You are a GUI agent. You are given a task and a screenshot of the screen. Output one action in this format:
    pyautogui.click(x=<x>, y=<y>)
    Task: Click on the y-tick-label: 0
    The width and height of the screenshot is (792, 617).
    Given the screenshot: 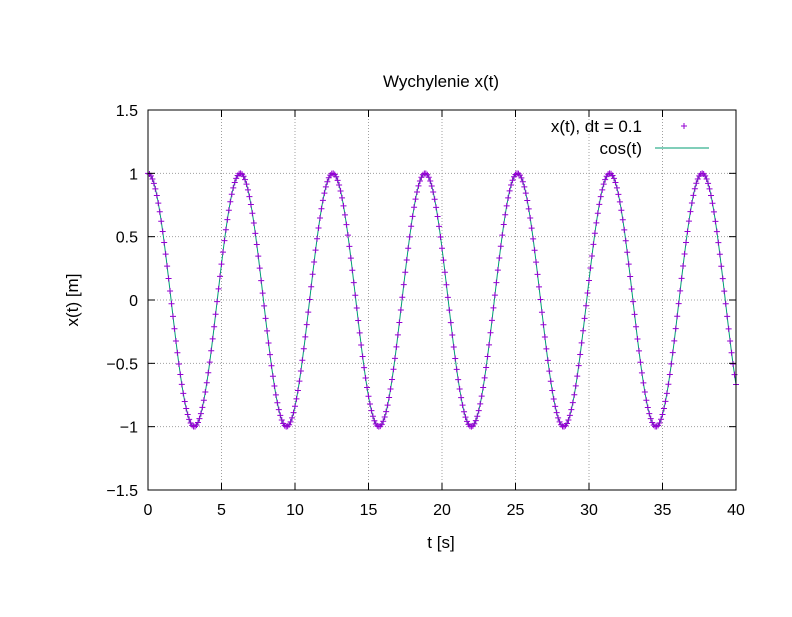 What is the action you would take?
    pyautogui.click(x=133, y=301)
    